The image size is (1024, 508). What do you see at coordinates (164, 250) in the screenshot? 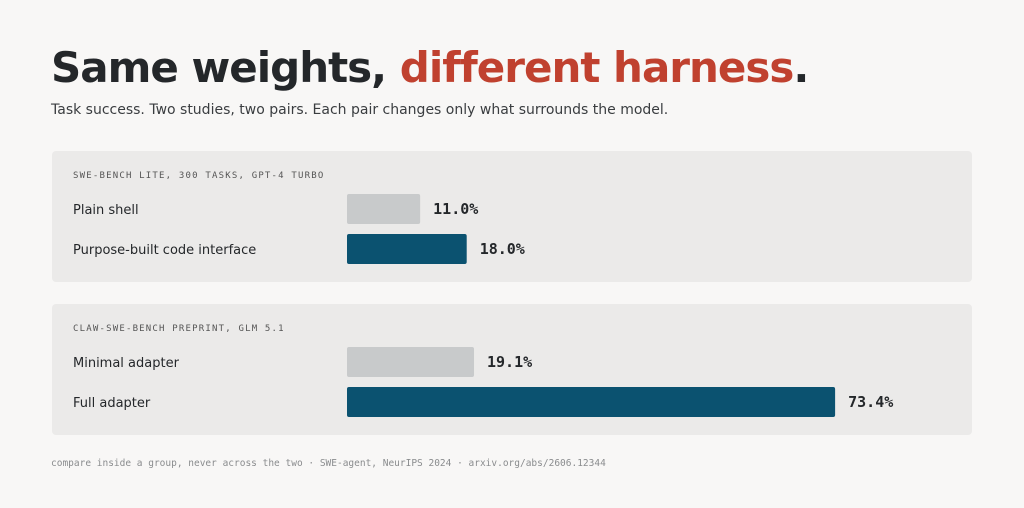
I see `category-label: Purpose-built code interface` at bounding box center [164, 250].